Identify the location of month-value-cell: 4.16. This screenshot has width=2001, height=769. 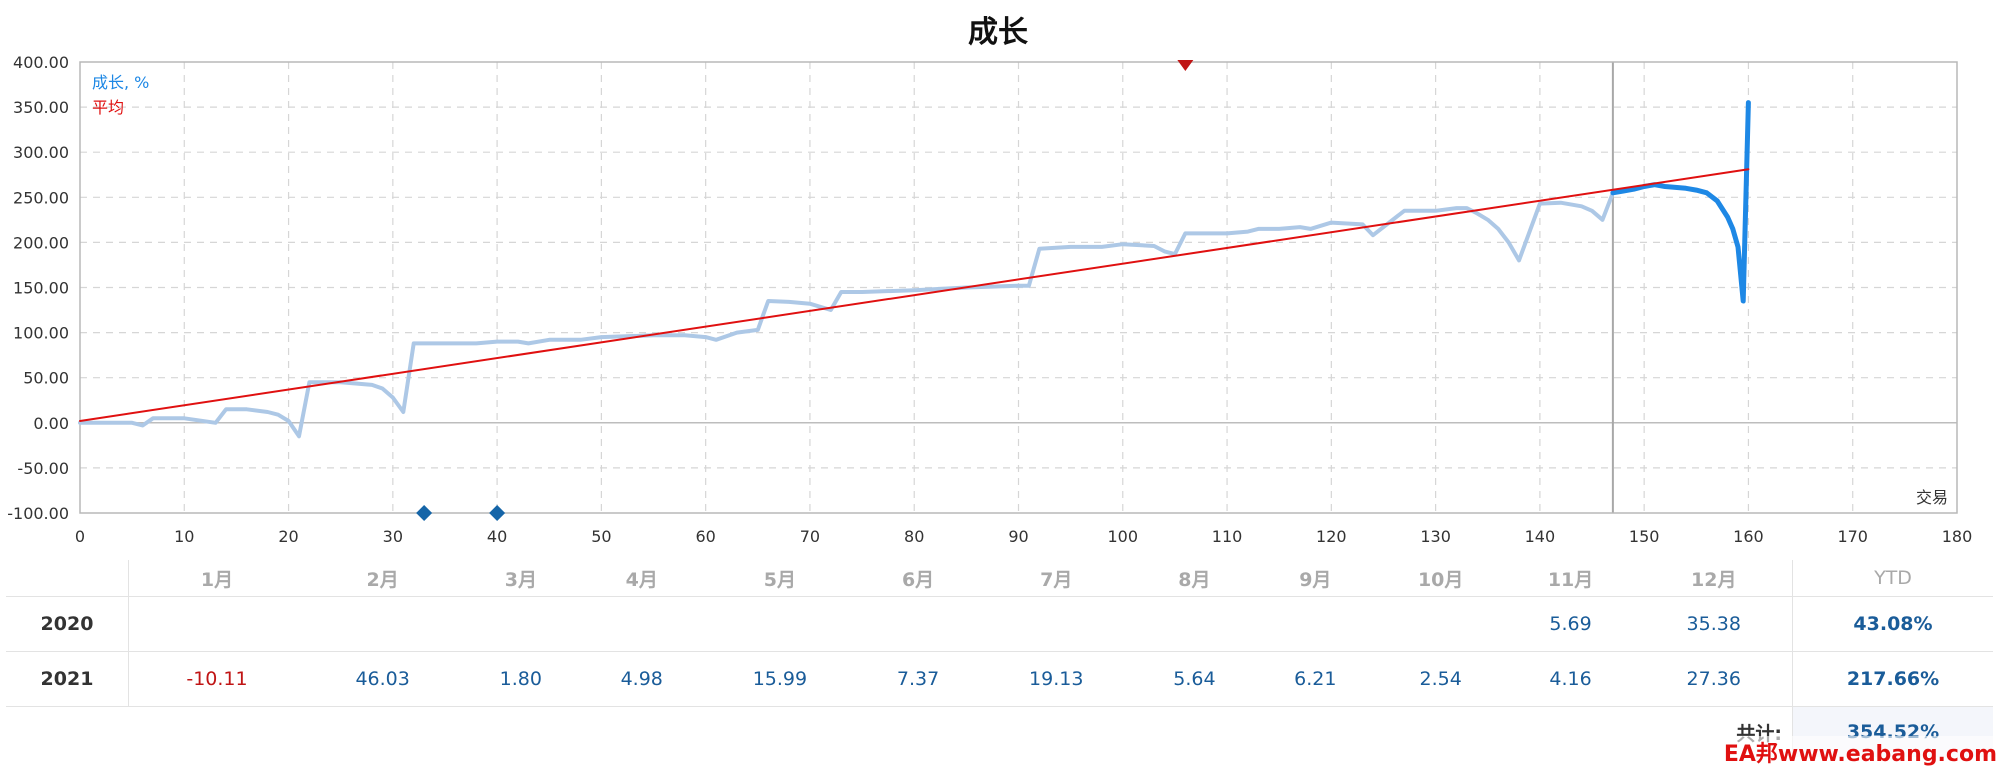
(1570, 679).